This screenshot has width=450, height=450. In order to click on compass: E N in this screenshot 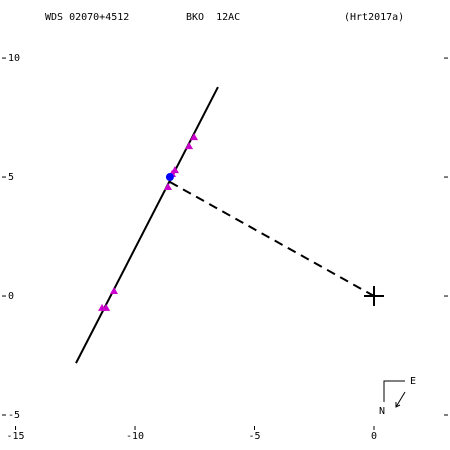, I will do `click(397, 396)`.